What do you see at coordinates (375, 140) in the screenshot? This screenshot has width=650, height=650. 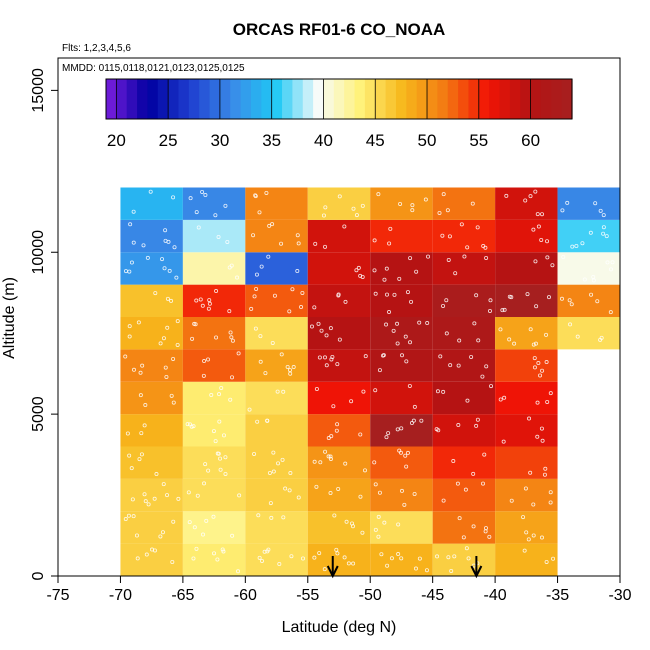 I see `colorbar-tick-label: 45` at bounding box center [375, 140].